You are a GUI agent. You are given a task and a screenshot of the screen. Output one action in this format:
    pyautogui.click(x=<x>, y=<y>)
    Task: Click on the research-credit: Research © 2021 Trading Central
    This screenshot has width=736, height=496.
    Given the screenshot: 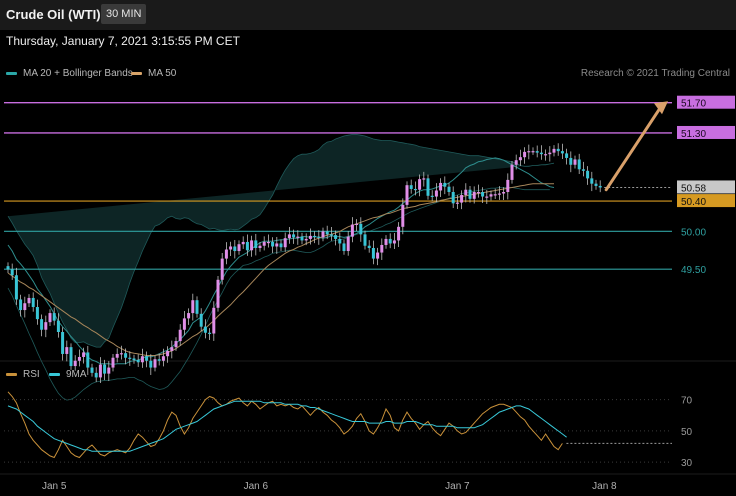 What is the action you would take?
    pyautogui.click(x=655, y=73)
    